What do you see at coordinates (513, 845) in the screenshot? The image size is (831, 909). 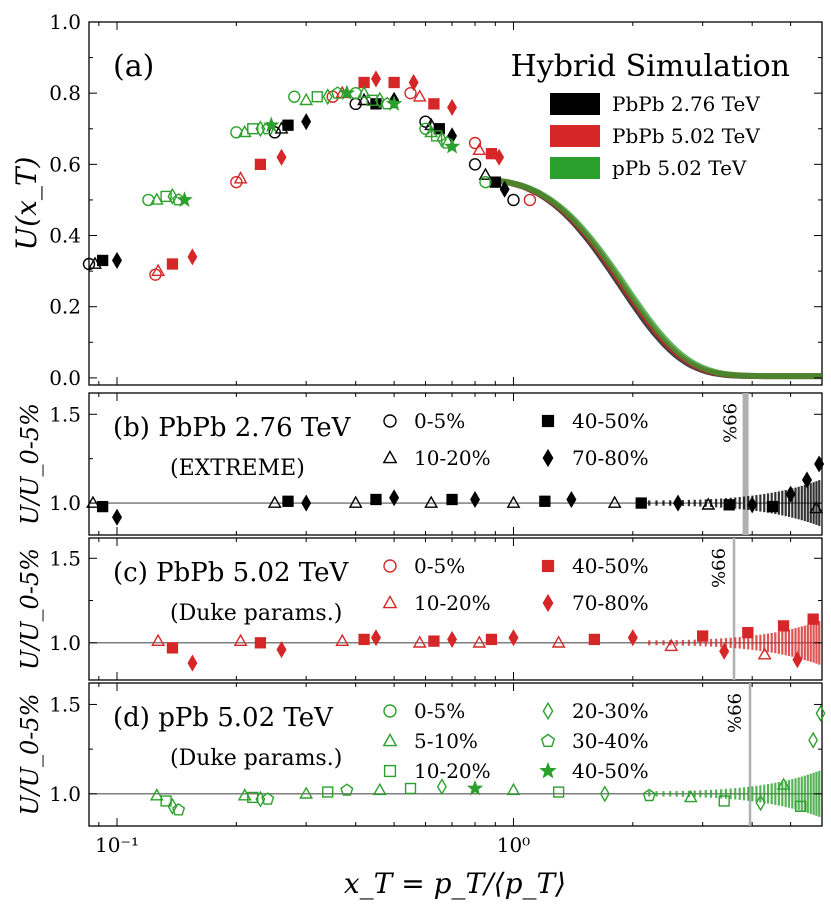 I see `x-tick-label: 10⁰` at bounding box center [513, 845].